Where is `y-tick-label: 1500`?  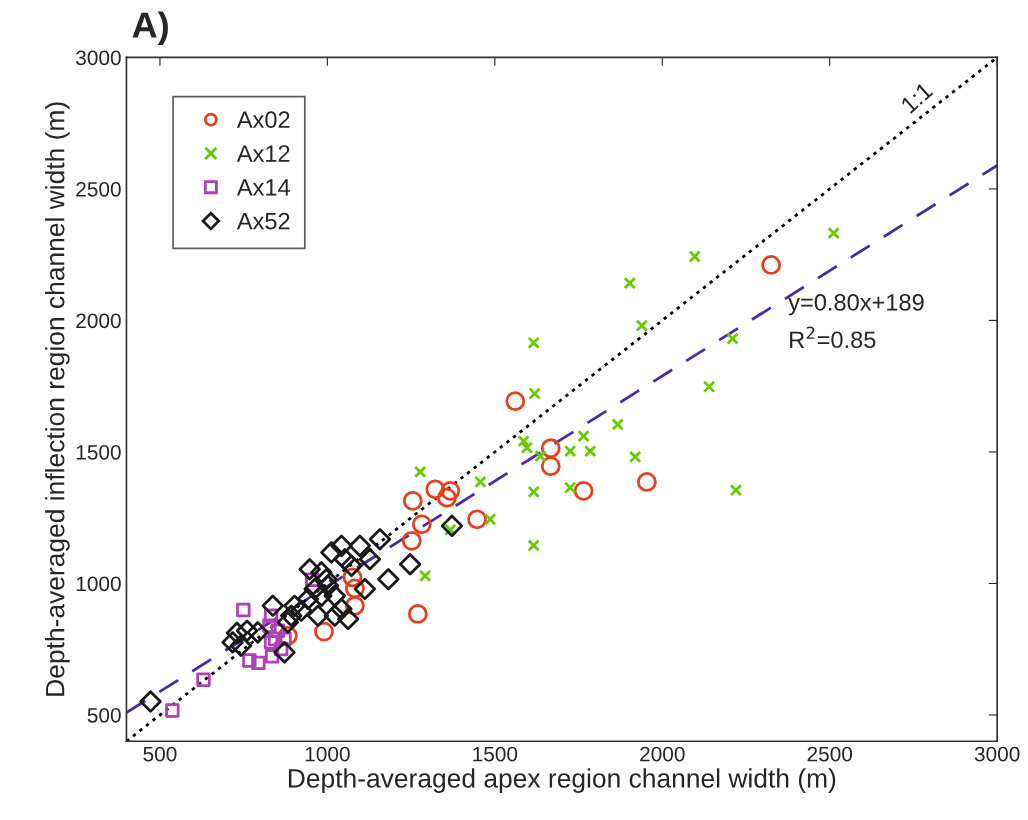
y-tick-label: 1500 is located at coordinates (98, 452).